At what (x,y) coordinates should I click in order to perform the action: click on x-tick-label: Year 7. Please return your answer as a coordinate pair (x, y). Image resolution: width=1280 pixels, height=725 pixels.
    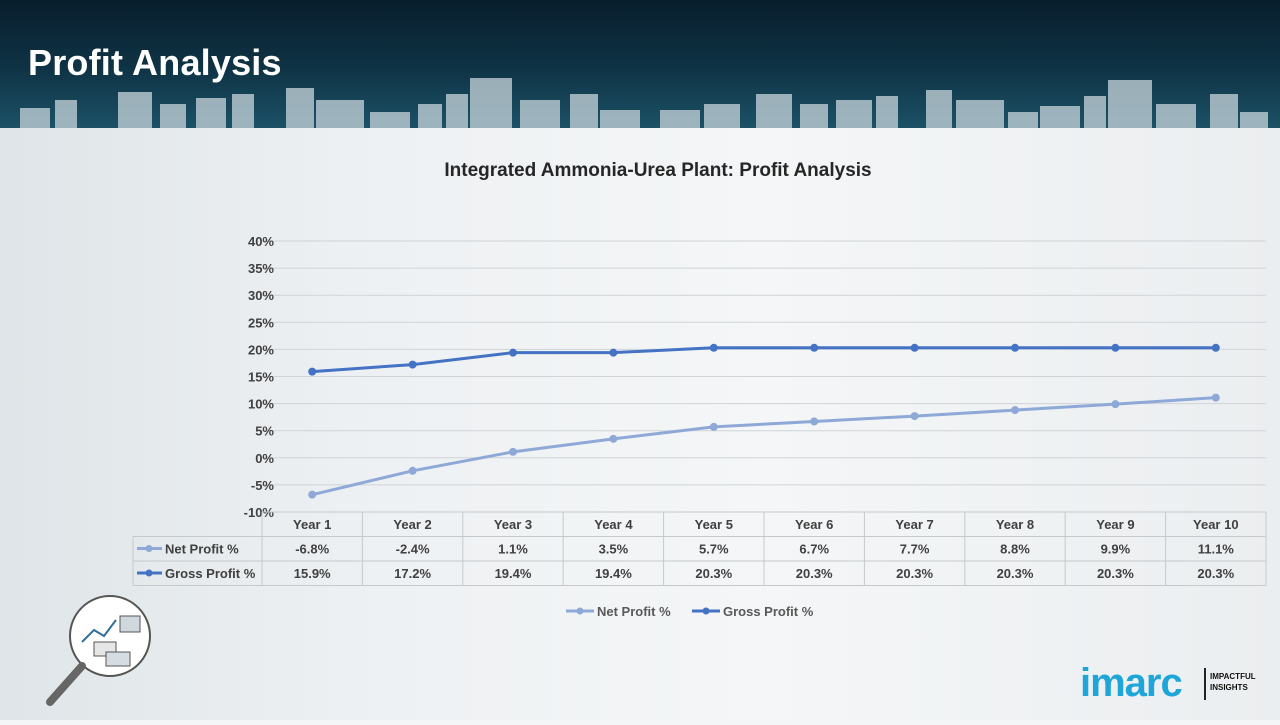
    Looking at the image, I should click on (914, 524).